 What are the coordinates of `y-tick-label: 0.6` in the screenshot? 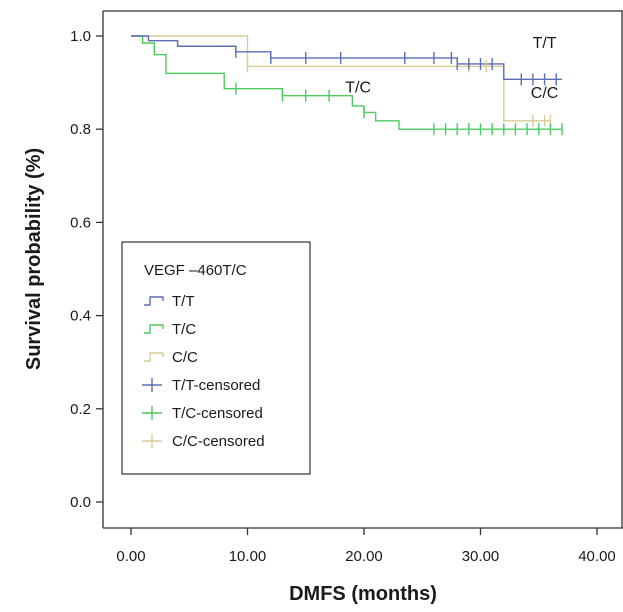 It's located at (80, 222).